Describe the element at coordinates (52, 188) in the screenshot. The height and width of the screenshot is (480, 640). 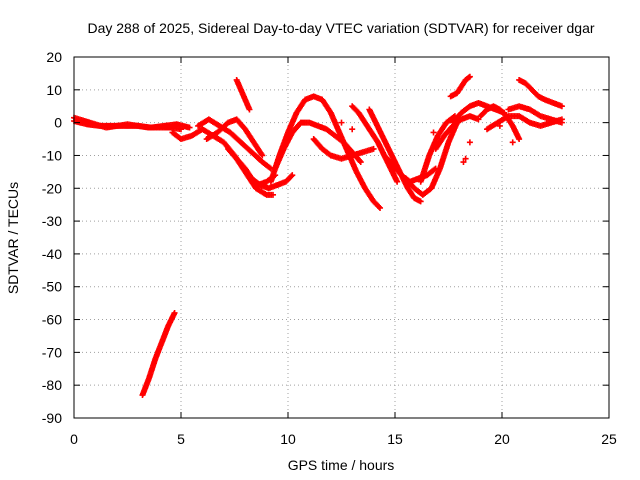
I see `y-tick-label: -20` at that location.